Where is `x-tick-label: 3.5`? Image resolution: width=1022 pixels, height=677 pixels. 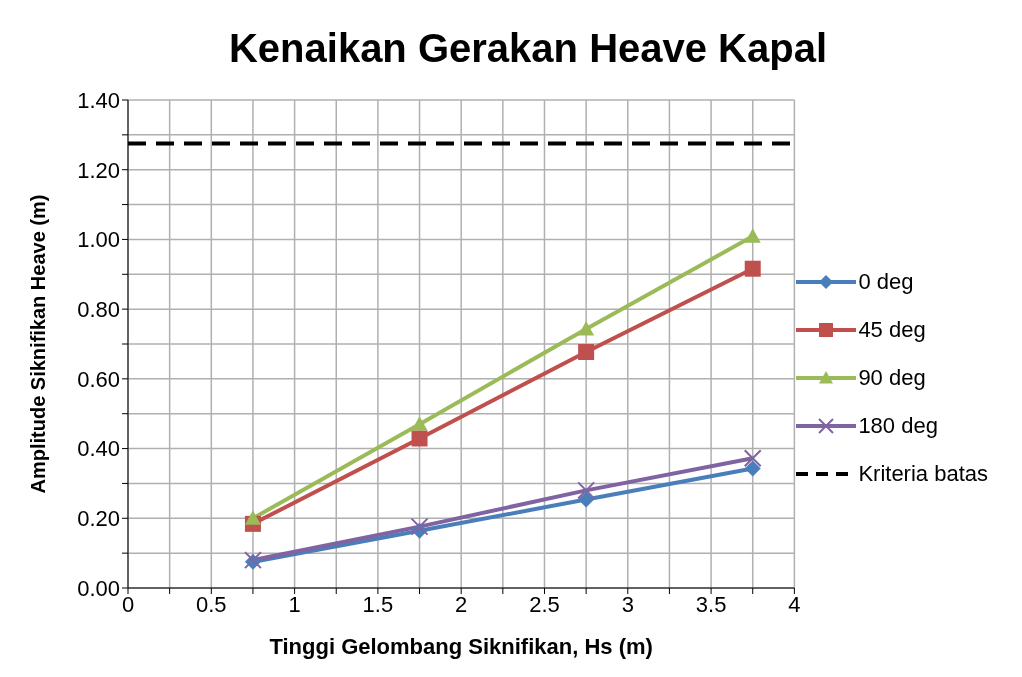
x-tick-label: 3.5 is located at coordinates (711, 604).